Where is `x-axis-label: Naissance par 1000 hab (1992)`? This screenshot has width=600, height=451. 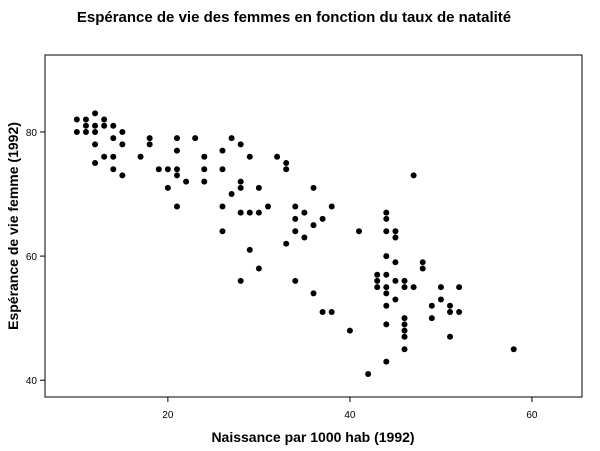
x-axis-label: Naissance par 1000 hab (1992) is located at coordinates (312, 437).